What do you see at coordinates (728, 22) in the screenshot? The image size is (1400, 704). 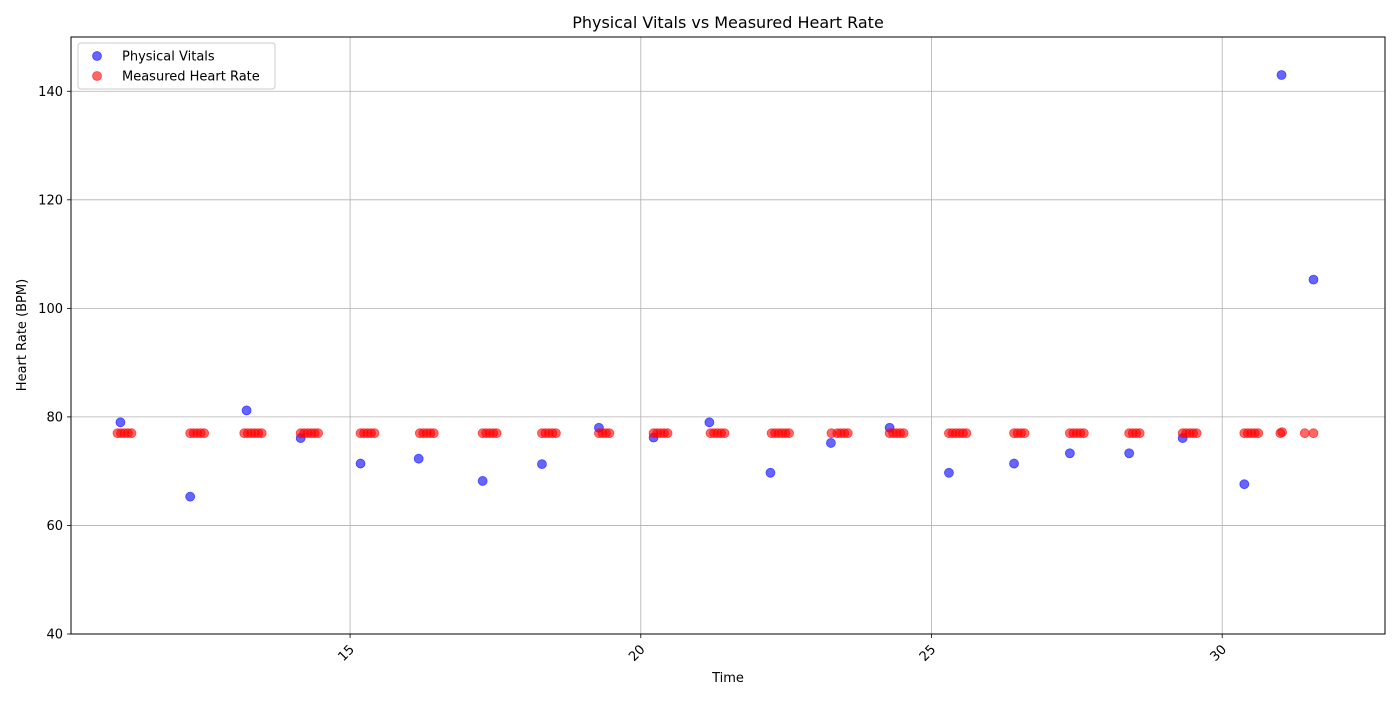 I see `chart-title: Physical Vitals vs Measured Heart Rate` at bounding box center [728, 22].